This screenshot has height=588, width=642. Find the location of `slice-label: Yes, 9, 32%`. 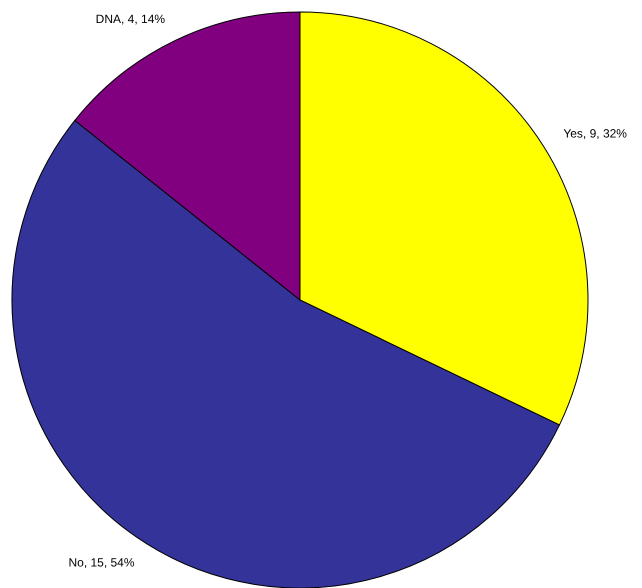

slice-label: Yes, 9, 32% is located at coordinates (595, 133).